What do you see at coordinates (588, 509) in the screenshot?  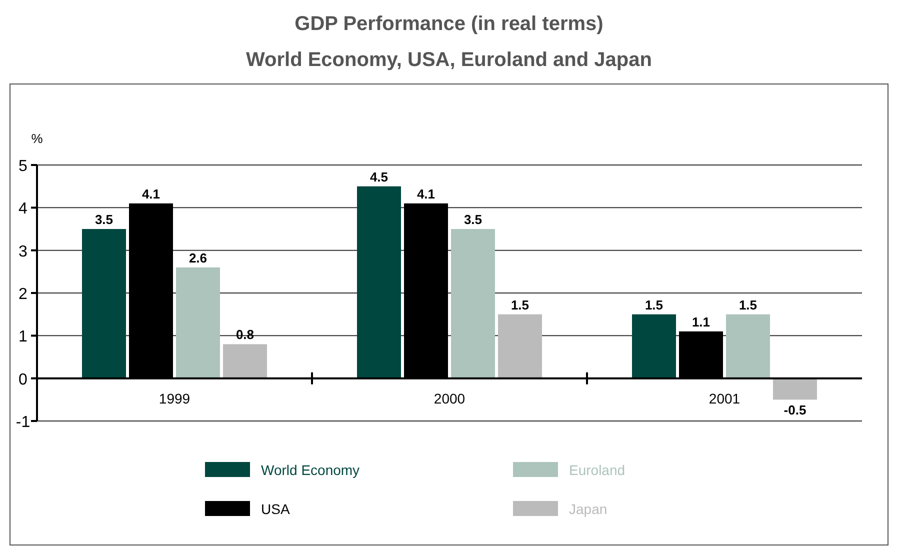 I see `legend-label: Japan` at bounding box center [588, 509].